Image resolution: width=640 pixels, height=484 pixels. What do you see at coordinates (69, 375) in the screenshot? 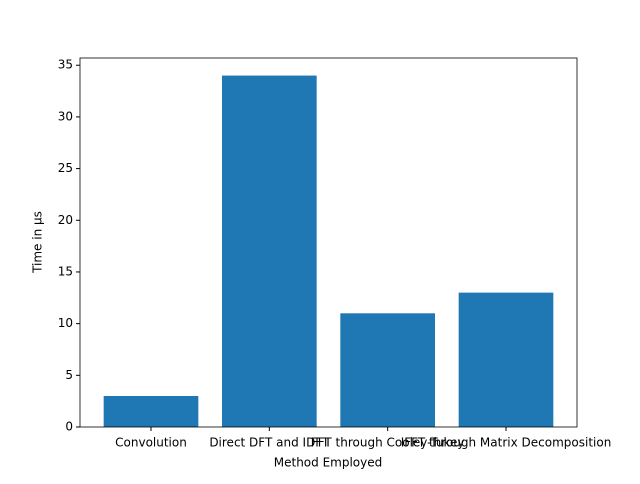
I see `y-tick-label: 5` at bounding box center [69, 375].